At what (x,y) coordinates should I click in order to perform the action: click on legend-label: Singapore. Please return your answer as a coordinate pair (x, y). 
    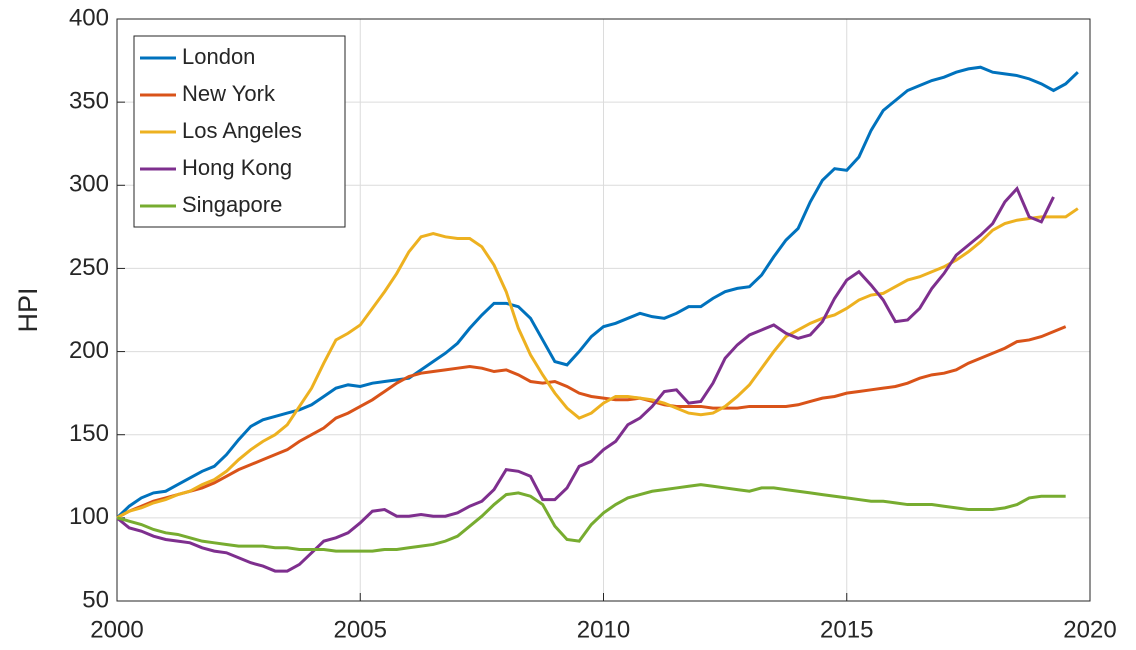
    Looking at the image, I should click on (232, 204).